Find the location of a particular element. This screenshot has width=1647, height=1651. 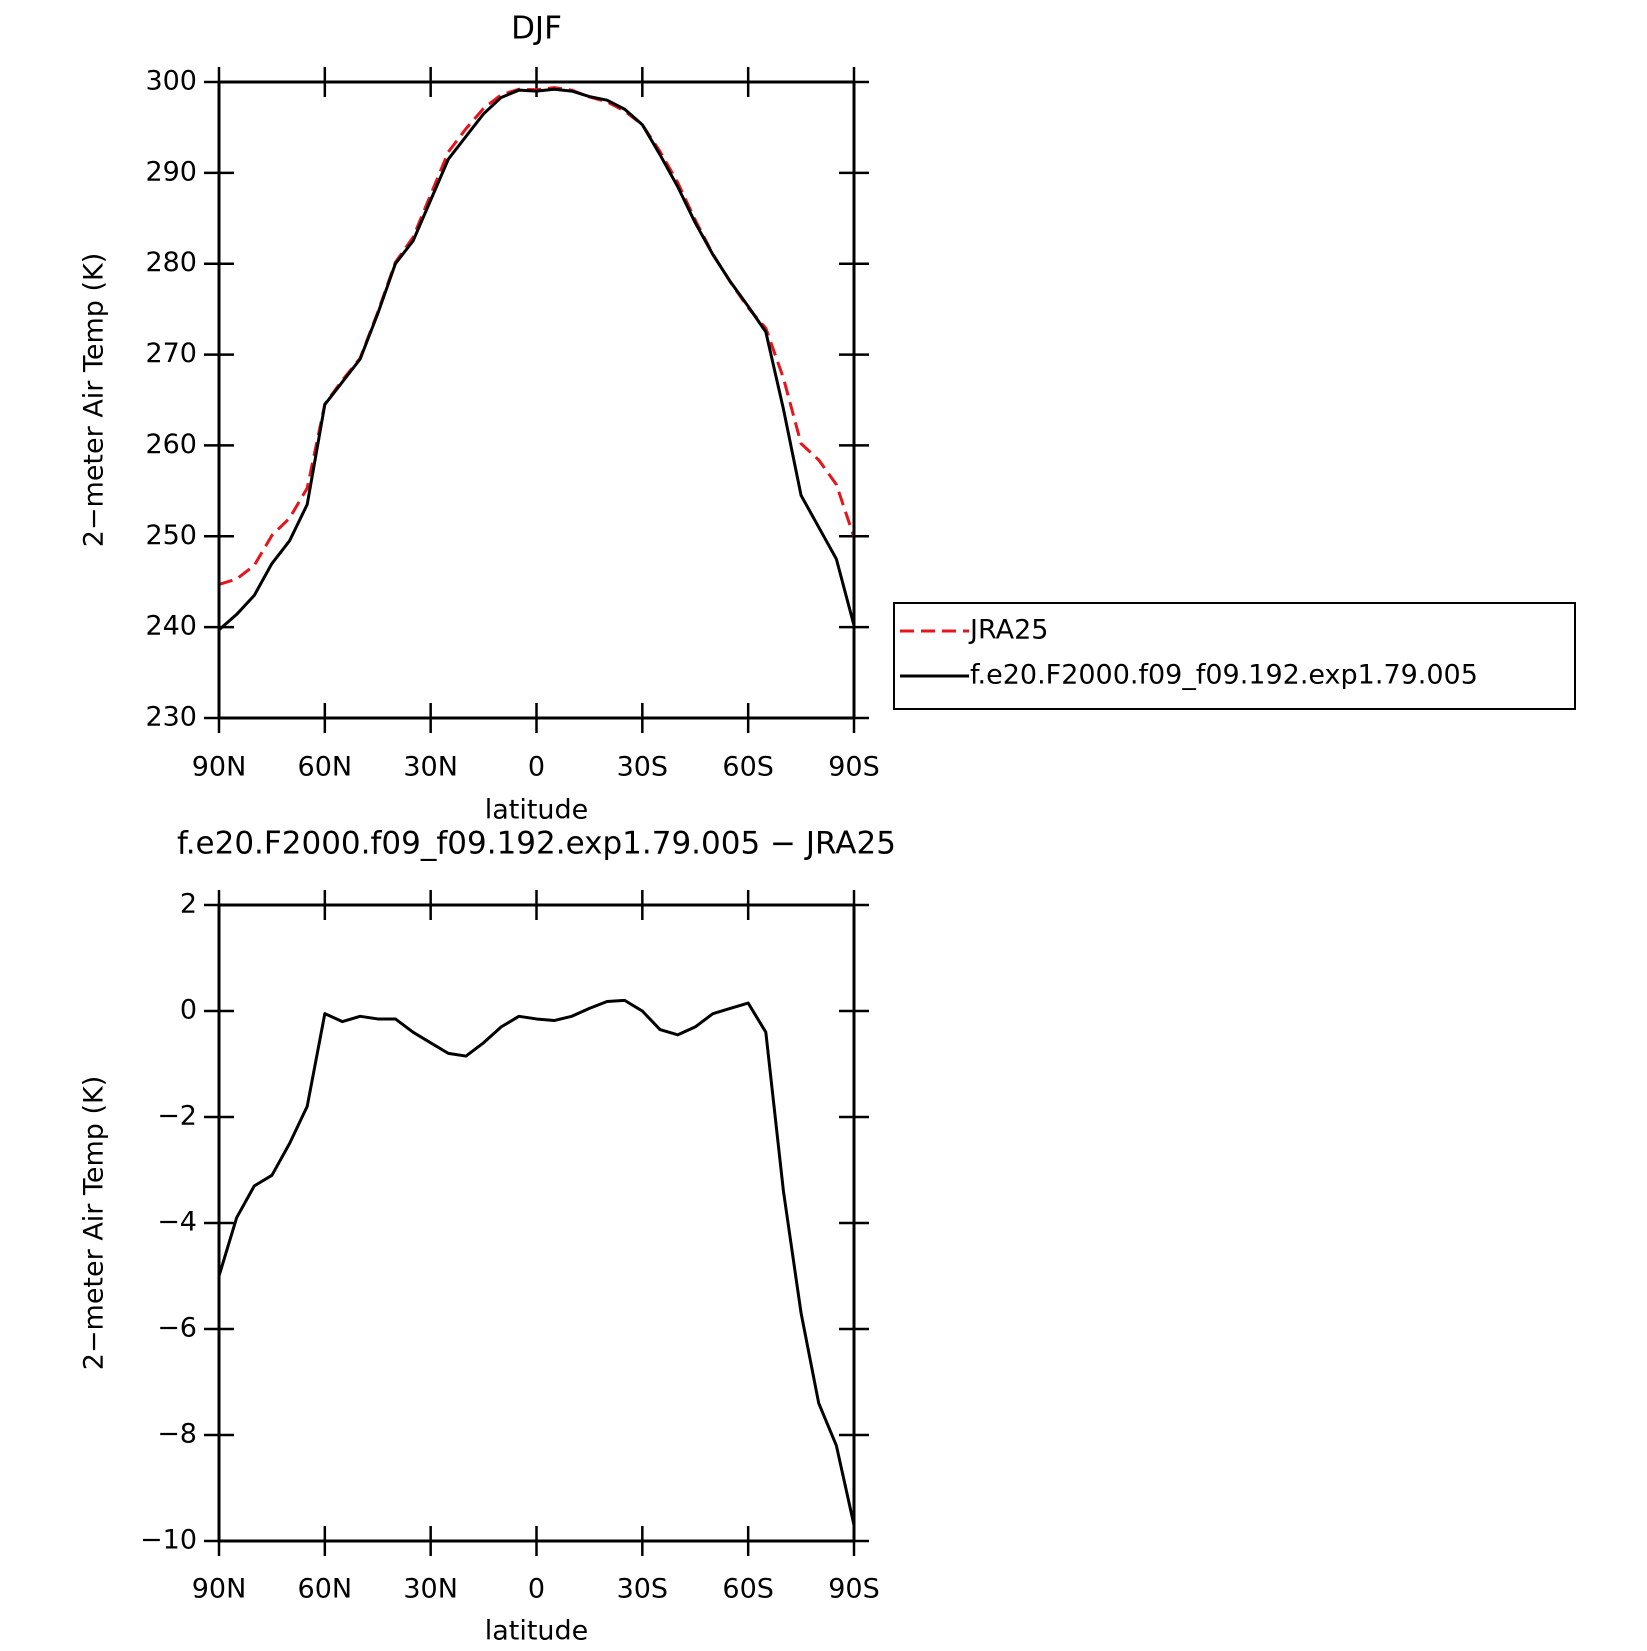

y-tick-label: −2 is located at coordinates (177, 1116).